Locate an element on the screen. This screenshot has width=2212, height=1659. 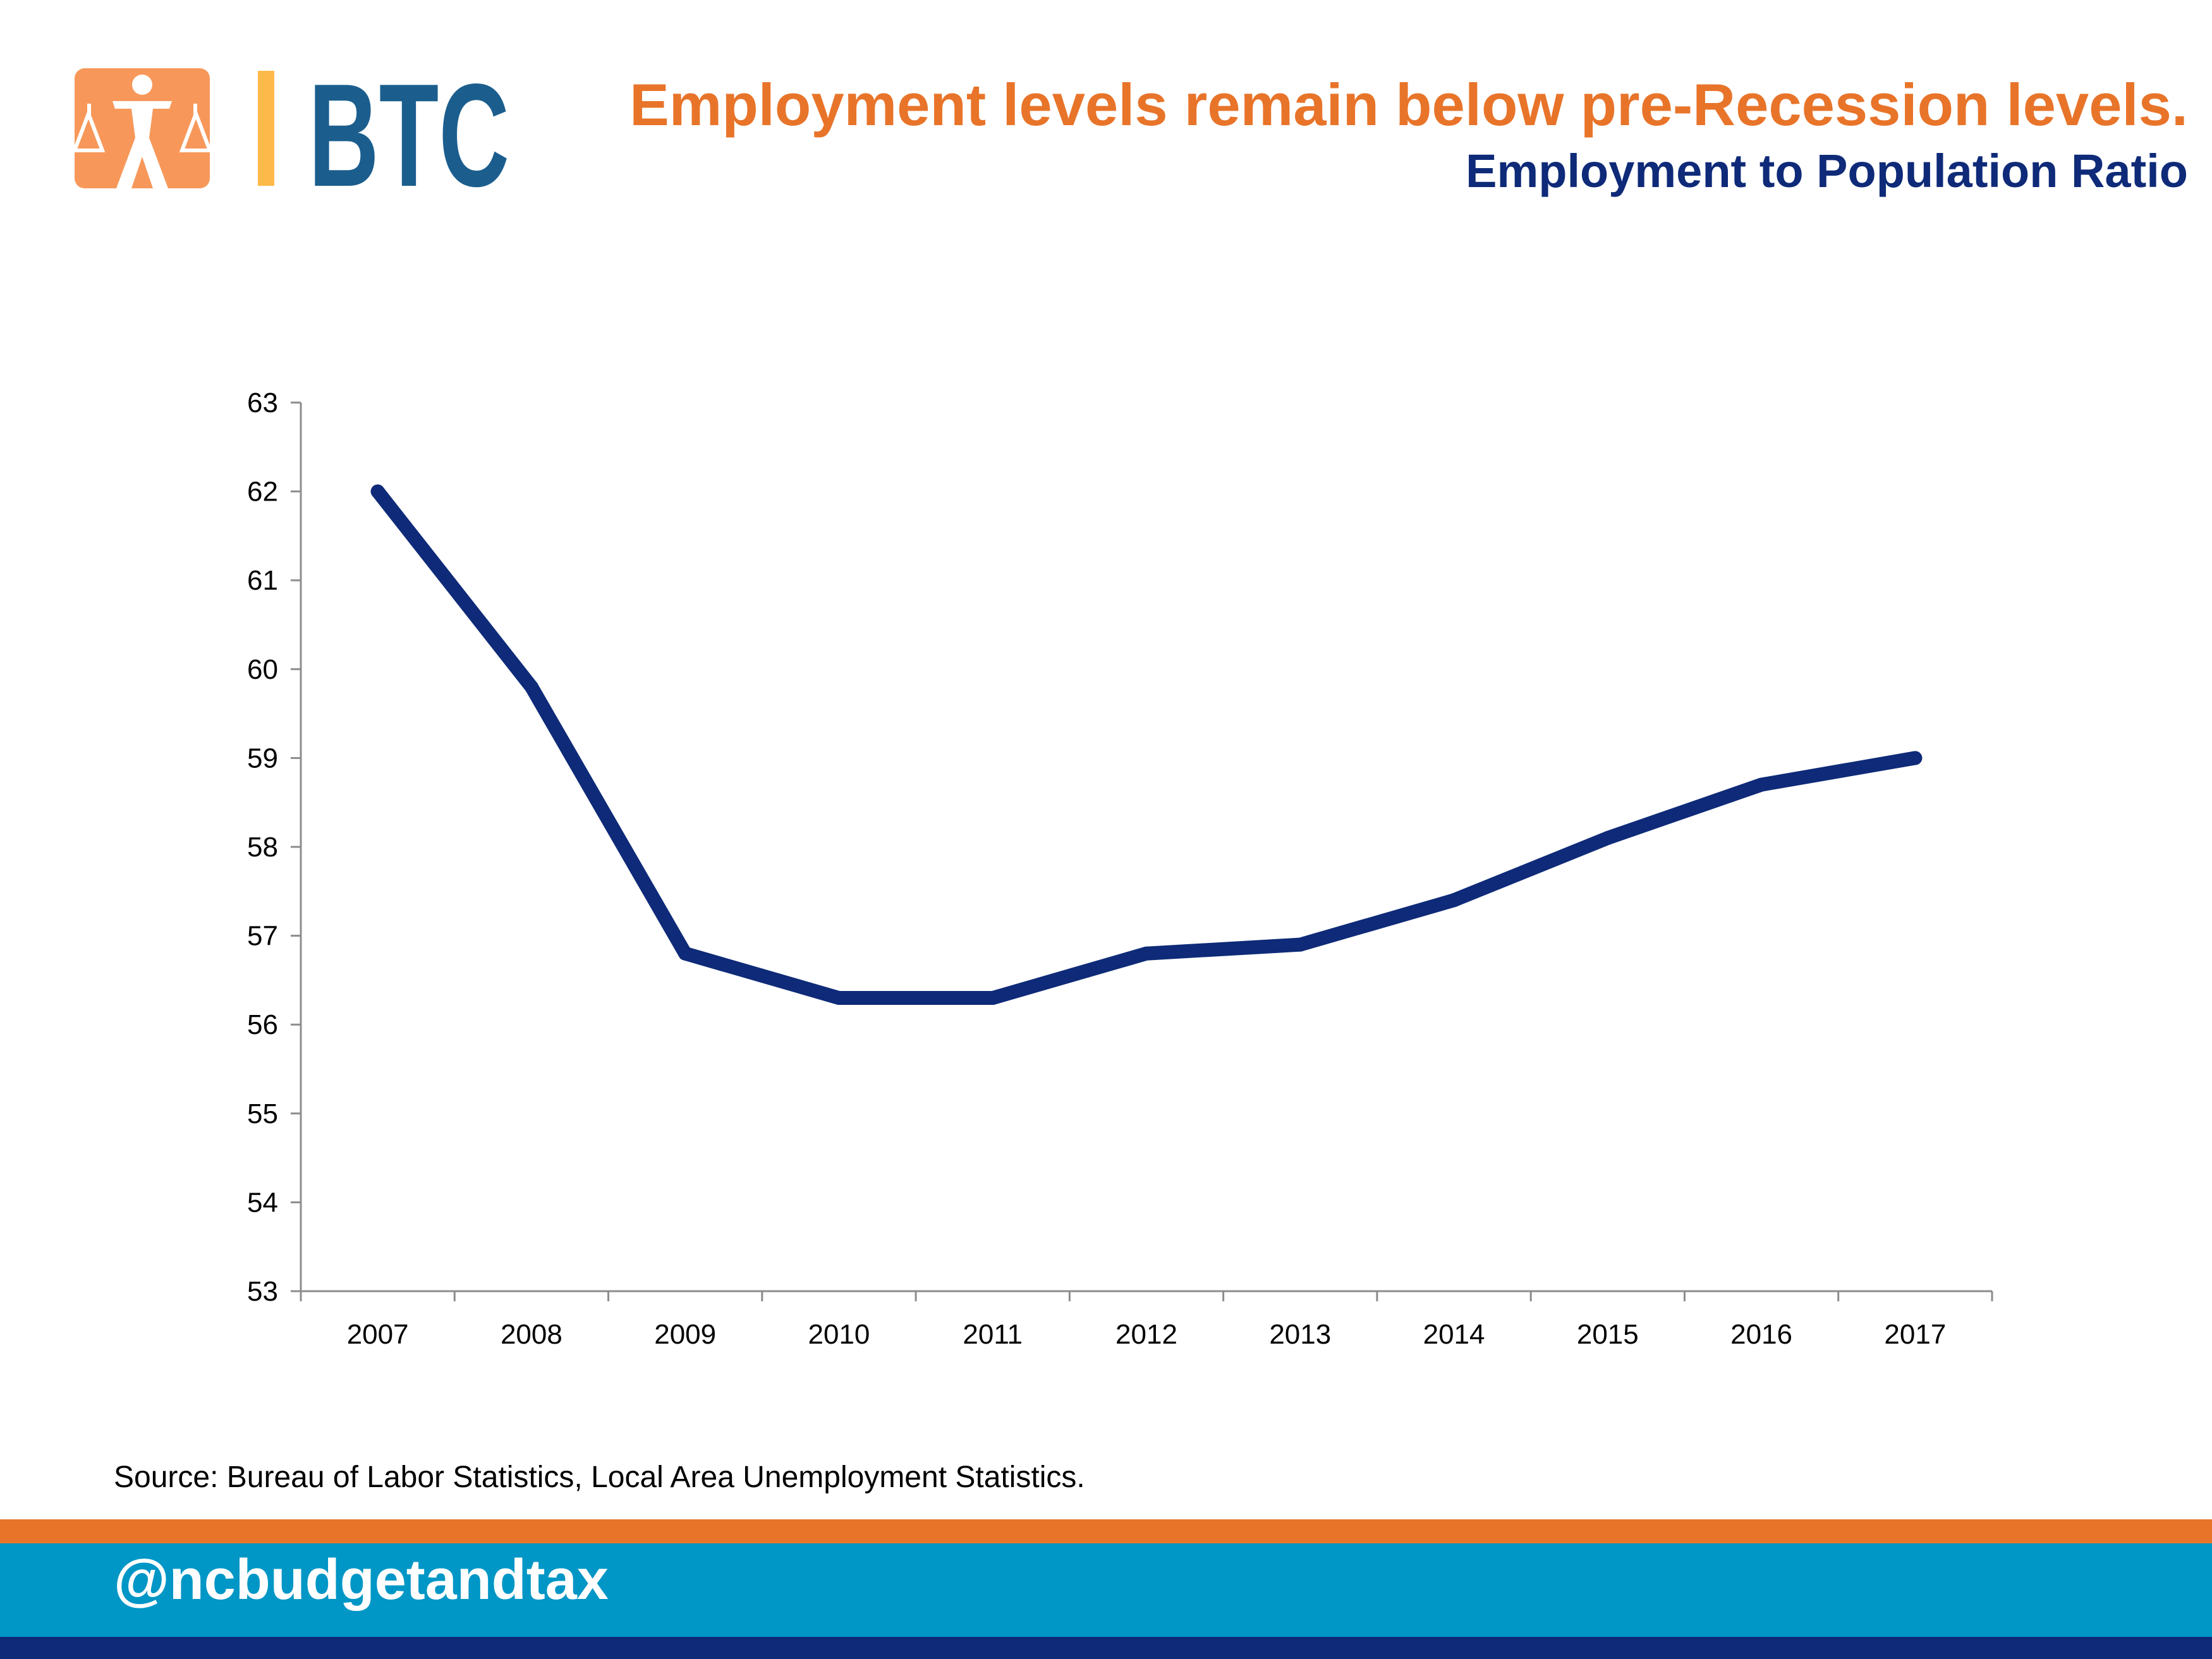
footer-stripe-orange is located at coordinates (1106, 1531).